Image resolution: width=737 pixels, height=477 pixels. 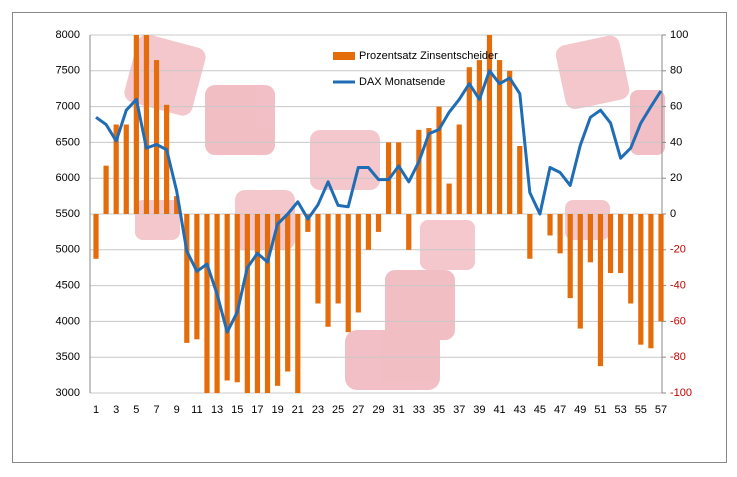 What do you see at coordinates (678, 357) in the screenshot?
I see `y2-tick-label: -80` at bounding box center [678, 357].